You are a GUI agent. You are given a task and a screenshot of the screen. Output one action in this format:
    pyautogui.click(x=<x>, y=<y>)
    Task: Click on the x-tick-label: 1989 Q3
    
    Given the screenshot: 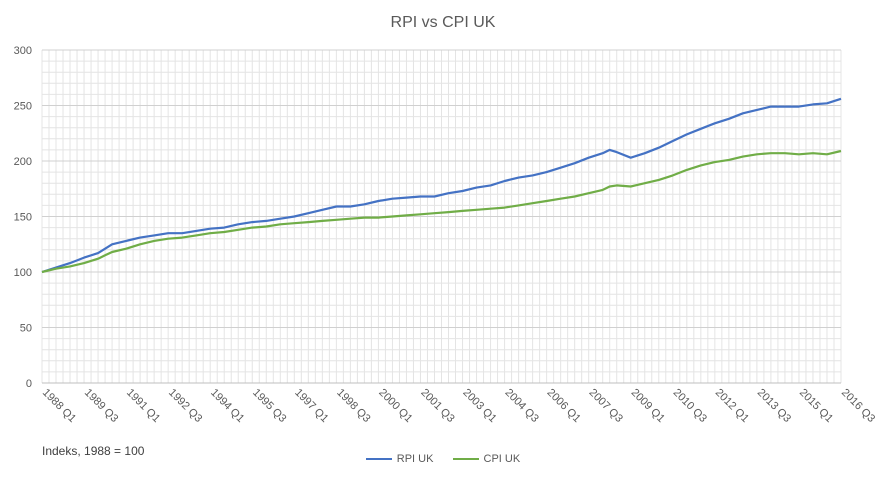 What is the action you would take?
    pyautogui.click(x=101, y=406)
    